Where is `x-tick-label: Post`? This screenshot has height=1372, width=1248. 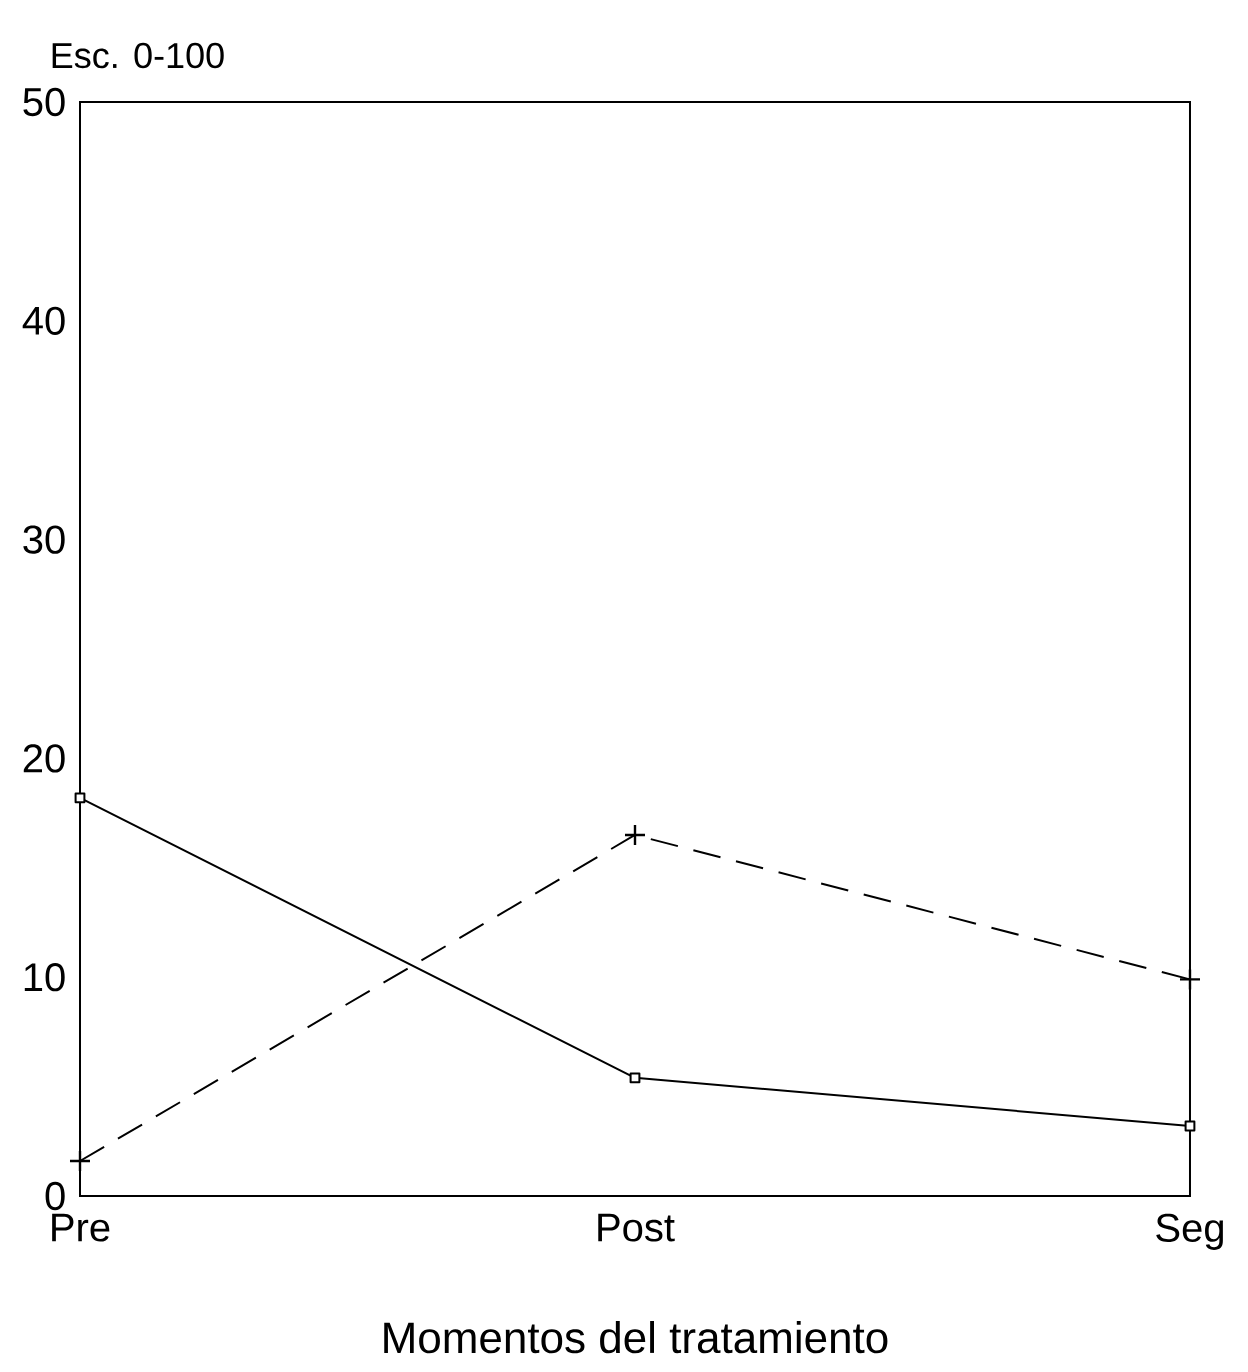 x-tick-label: Post is located at coordinates (636, 1227).